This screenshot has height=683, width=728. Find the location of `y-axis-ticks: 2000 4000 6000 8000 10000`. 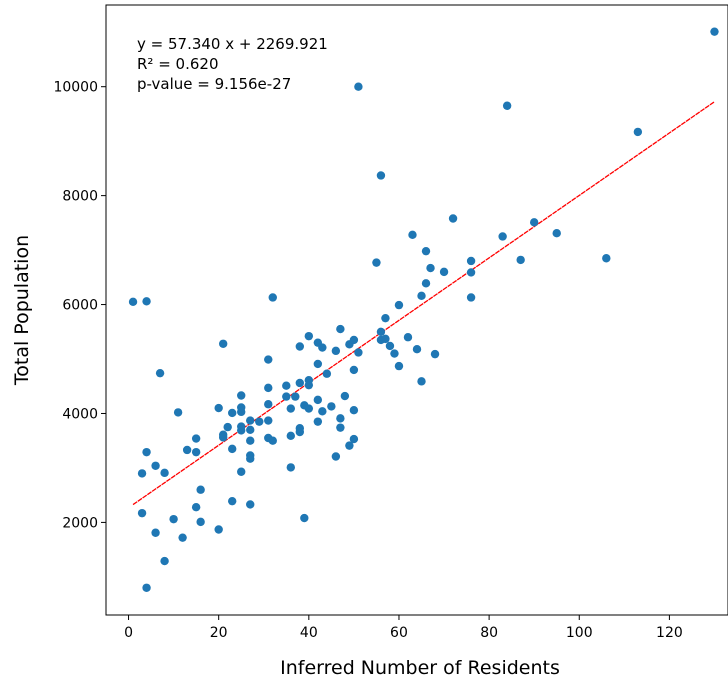

y-axis-ticks: 2000 4000 6000 8000 10000 is located at coordinates (79, 305).